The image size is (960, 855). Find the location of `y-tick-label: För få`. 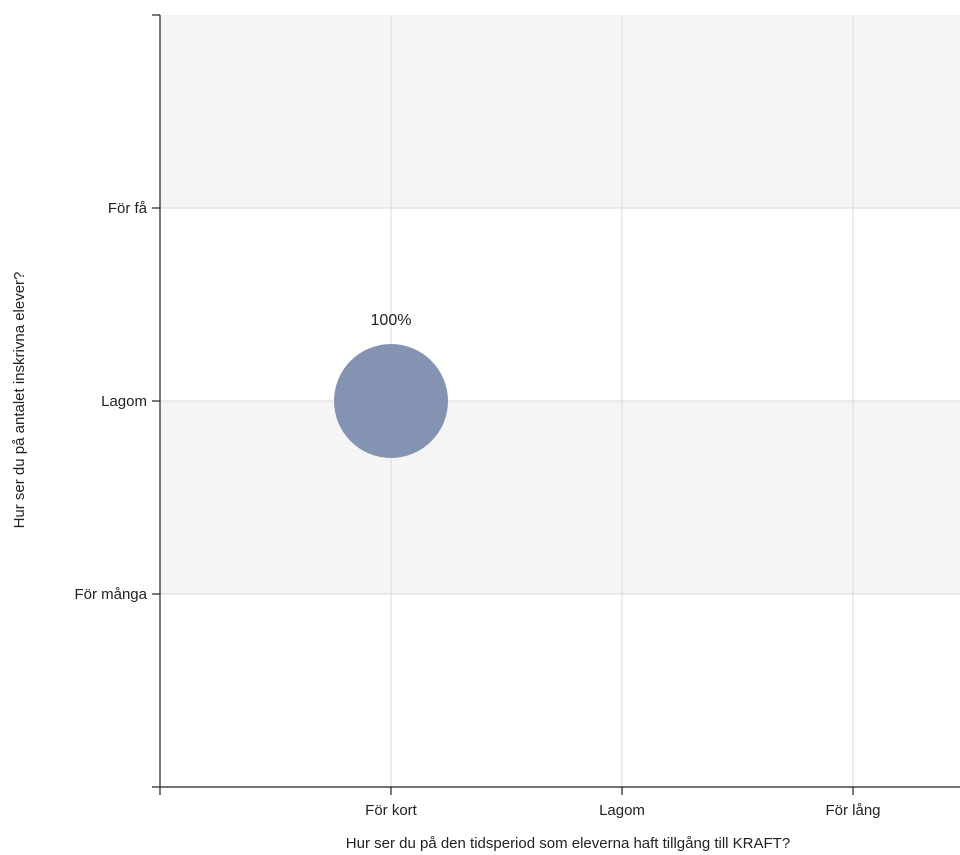

y-tick-label: För få is located at coordinates (128, 208).